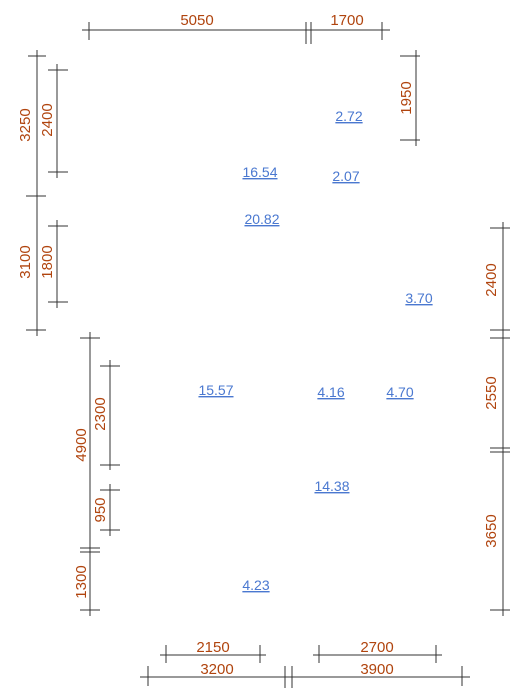 The image size is (525, 700). Describe the element at coordinates (301, 651) in the screenshot. I see `dim-bottom-inner: 2150 2700` at that location.